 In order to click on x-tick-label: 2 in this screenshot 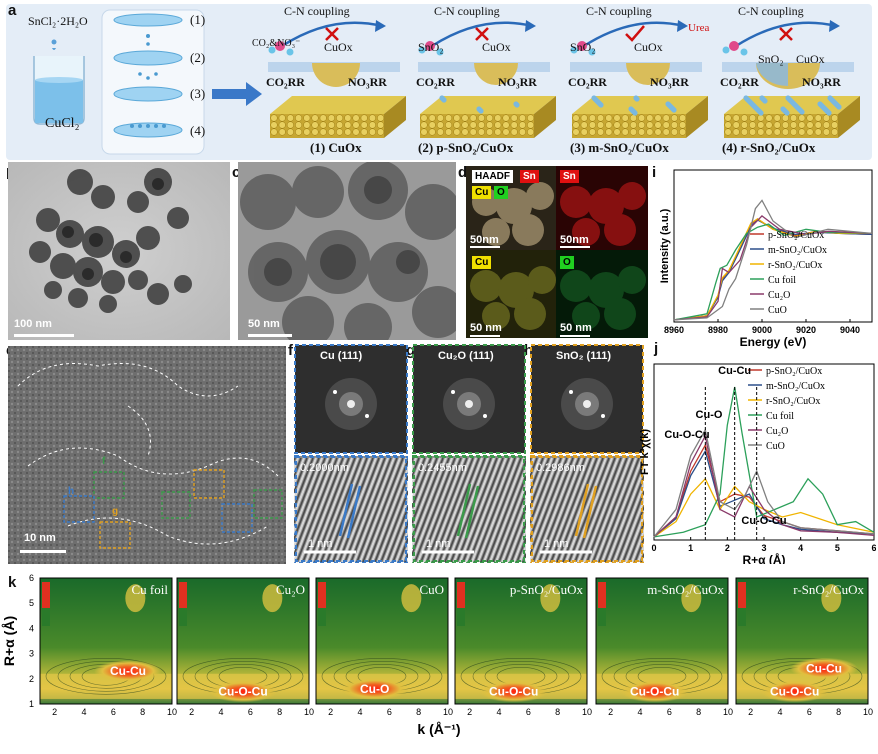, I will do `click(191, 712)`.